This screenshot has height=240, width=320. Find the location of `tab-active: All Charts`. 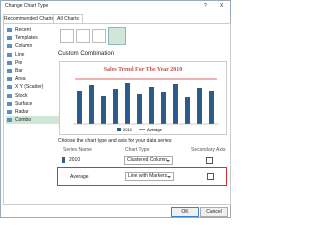

tab-active: All Charts is located at coordinates (68, 19).